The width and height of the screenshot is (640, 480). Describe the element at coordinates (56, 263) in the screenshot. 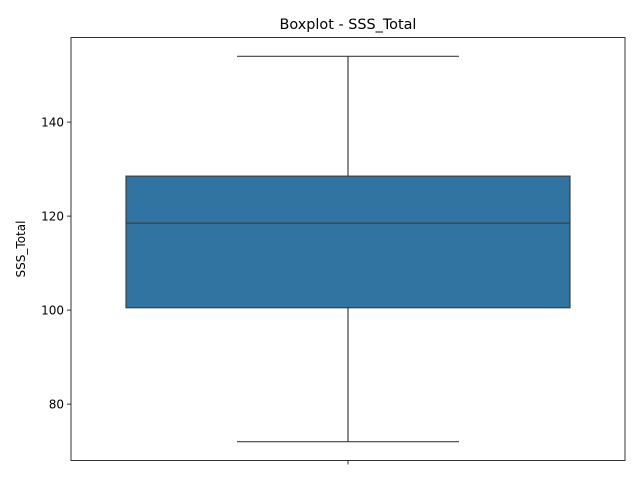

I see `y-axis-ticks: 80 100 120 140` at that location.